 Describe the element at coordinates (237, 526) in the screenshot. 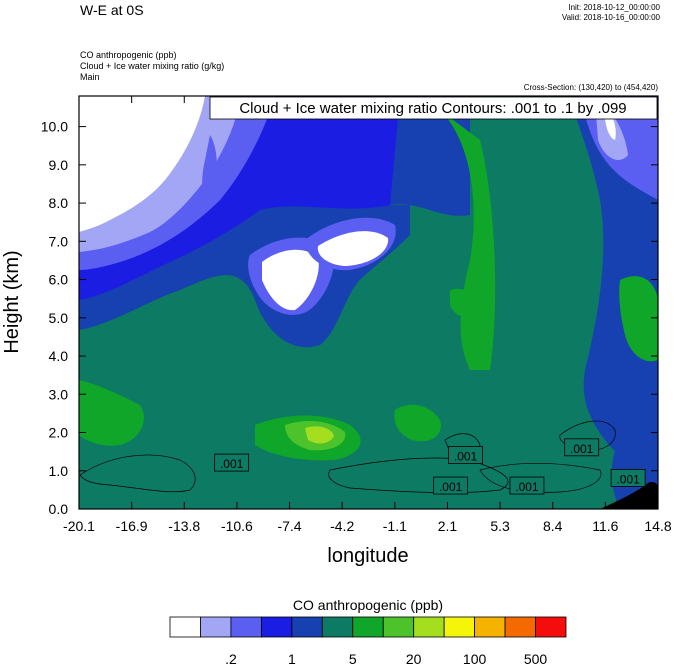

I see `x-tick-label: -10.6` at that location.